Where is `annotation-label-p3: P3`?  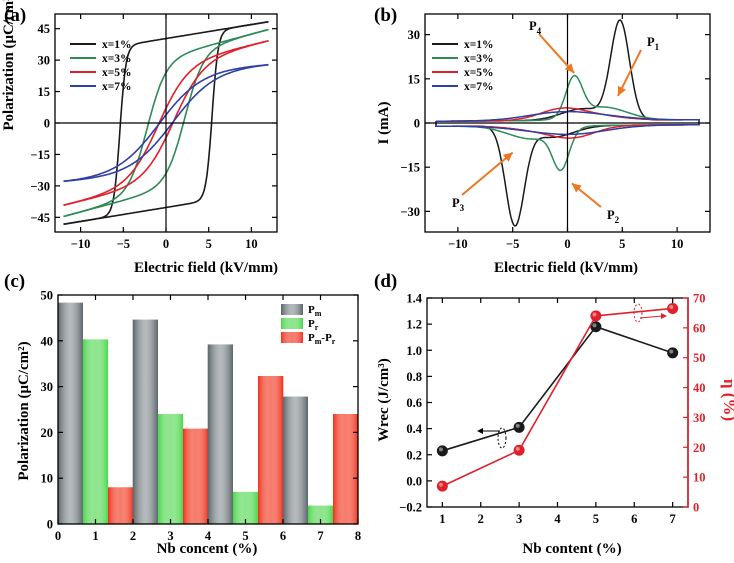 annotation-label-p3: P3 is located at coordinates (458, 204).